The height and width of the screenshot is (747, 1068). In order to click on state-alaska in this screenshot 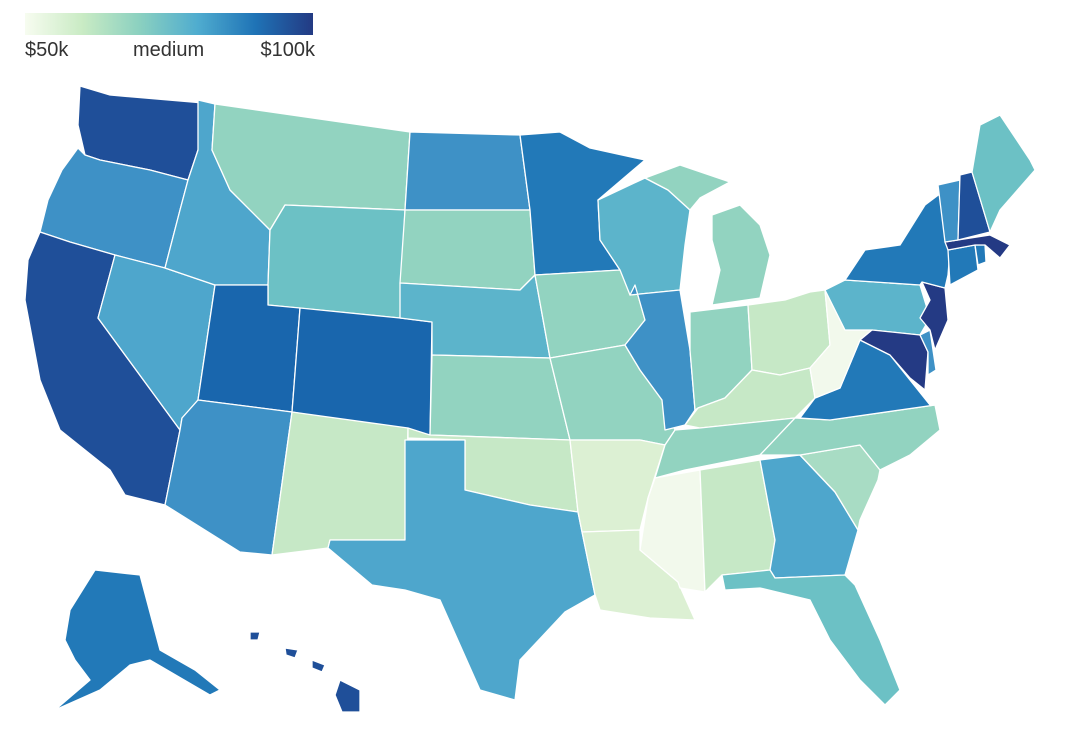, I will do `click(137, 640)`.